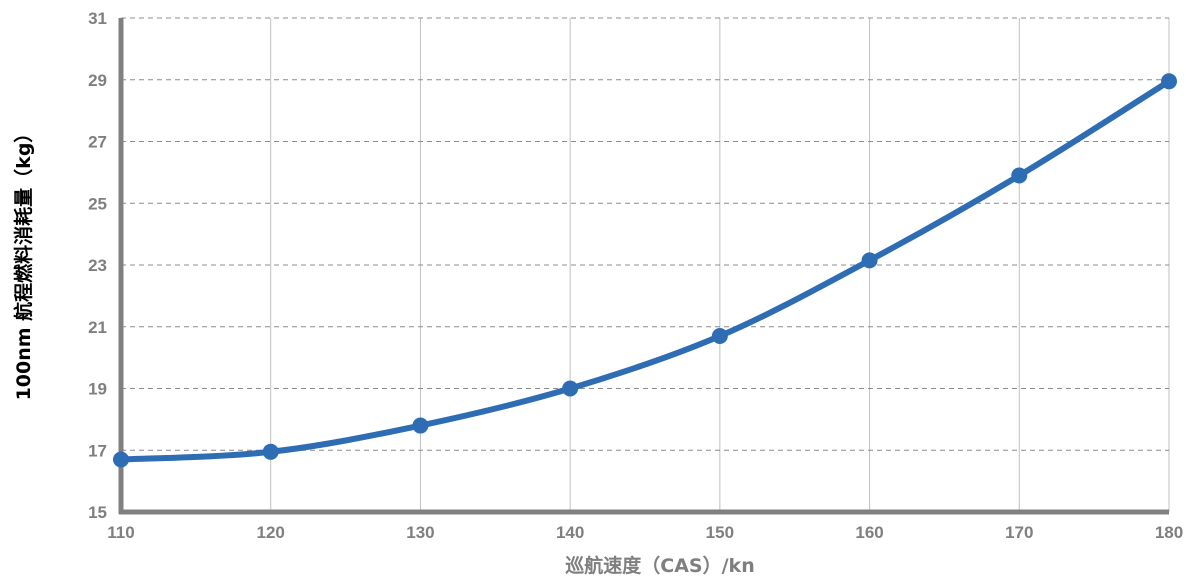 The width and height of the screenshot is (1196, 578). Describe the element at coordinates (570, 532) in the screenshot. I see `x-tick-label-140: 140` at that location.